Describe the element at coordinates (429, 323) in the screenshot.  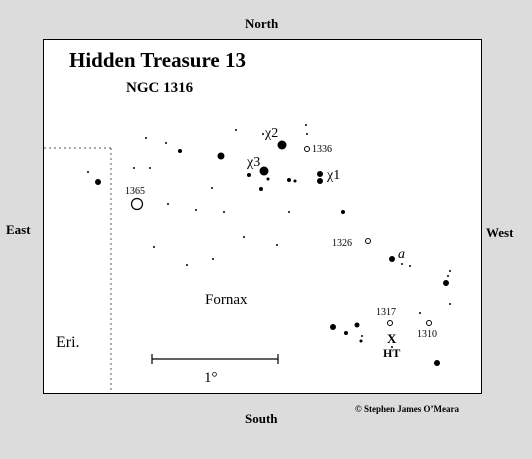
I see `galaxy-ngc1310` at that location.